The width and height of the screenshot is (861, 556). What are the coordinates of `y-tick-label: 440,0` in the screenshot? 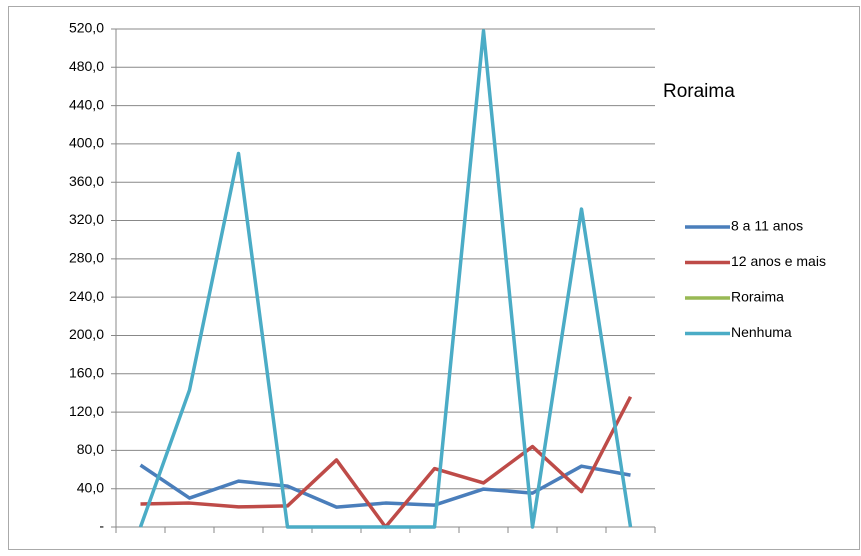 It's located at (86, 104).